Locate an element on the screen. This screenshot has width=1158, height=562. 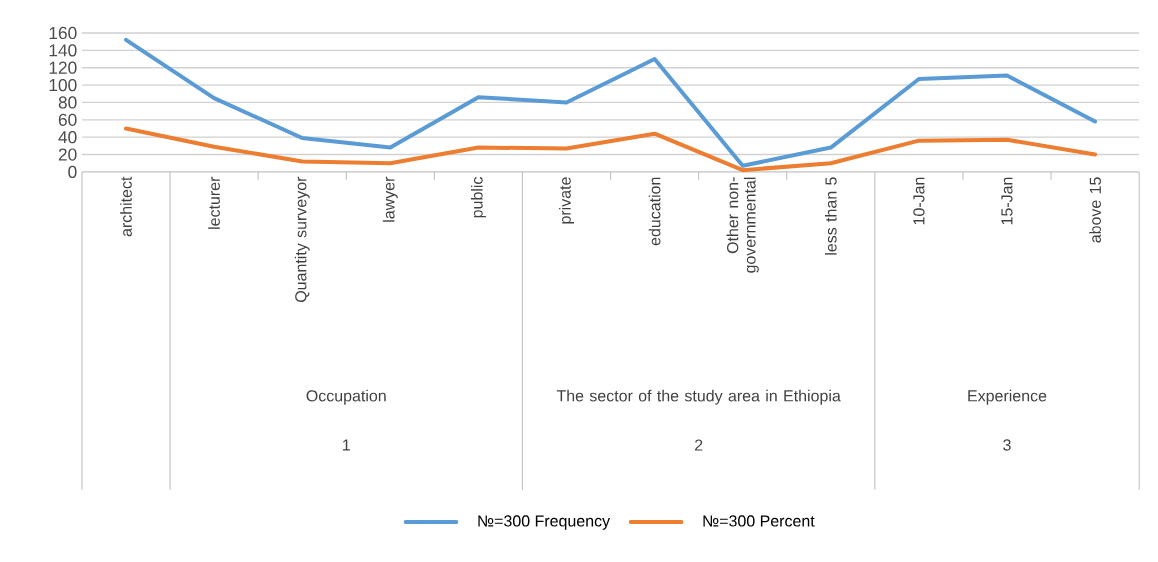
text: Experience is located at coordinates (1007, 397).